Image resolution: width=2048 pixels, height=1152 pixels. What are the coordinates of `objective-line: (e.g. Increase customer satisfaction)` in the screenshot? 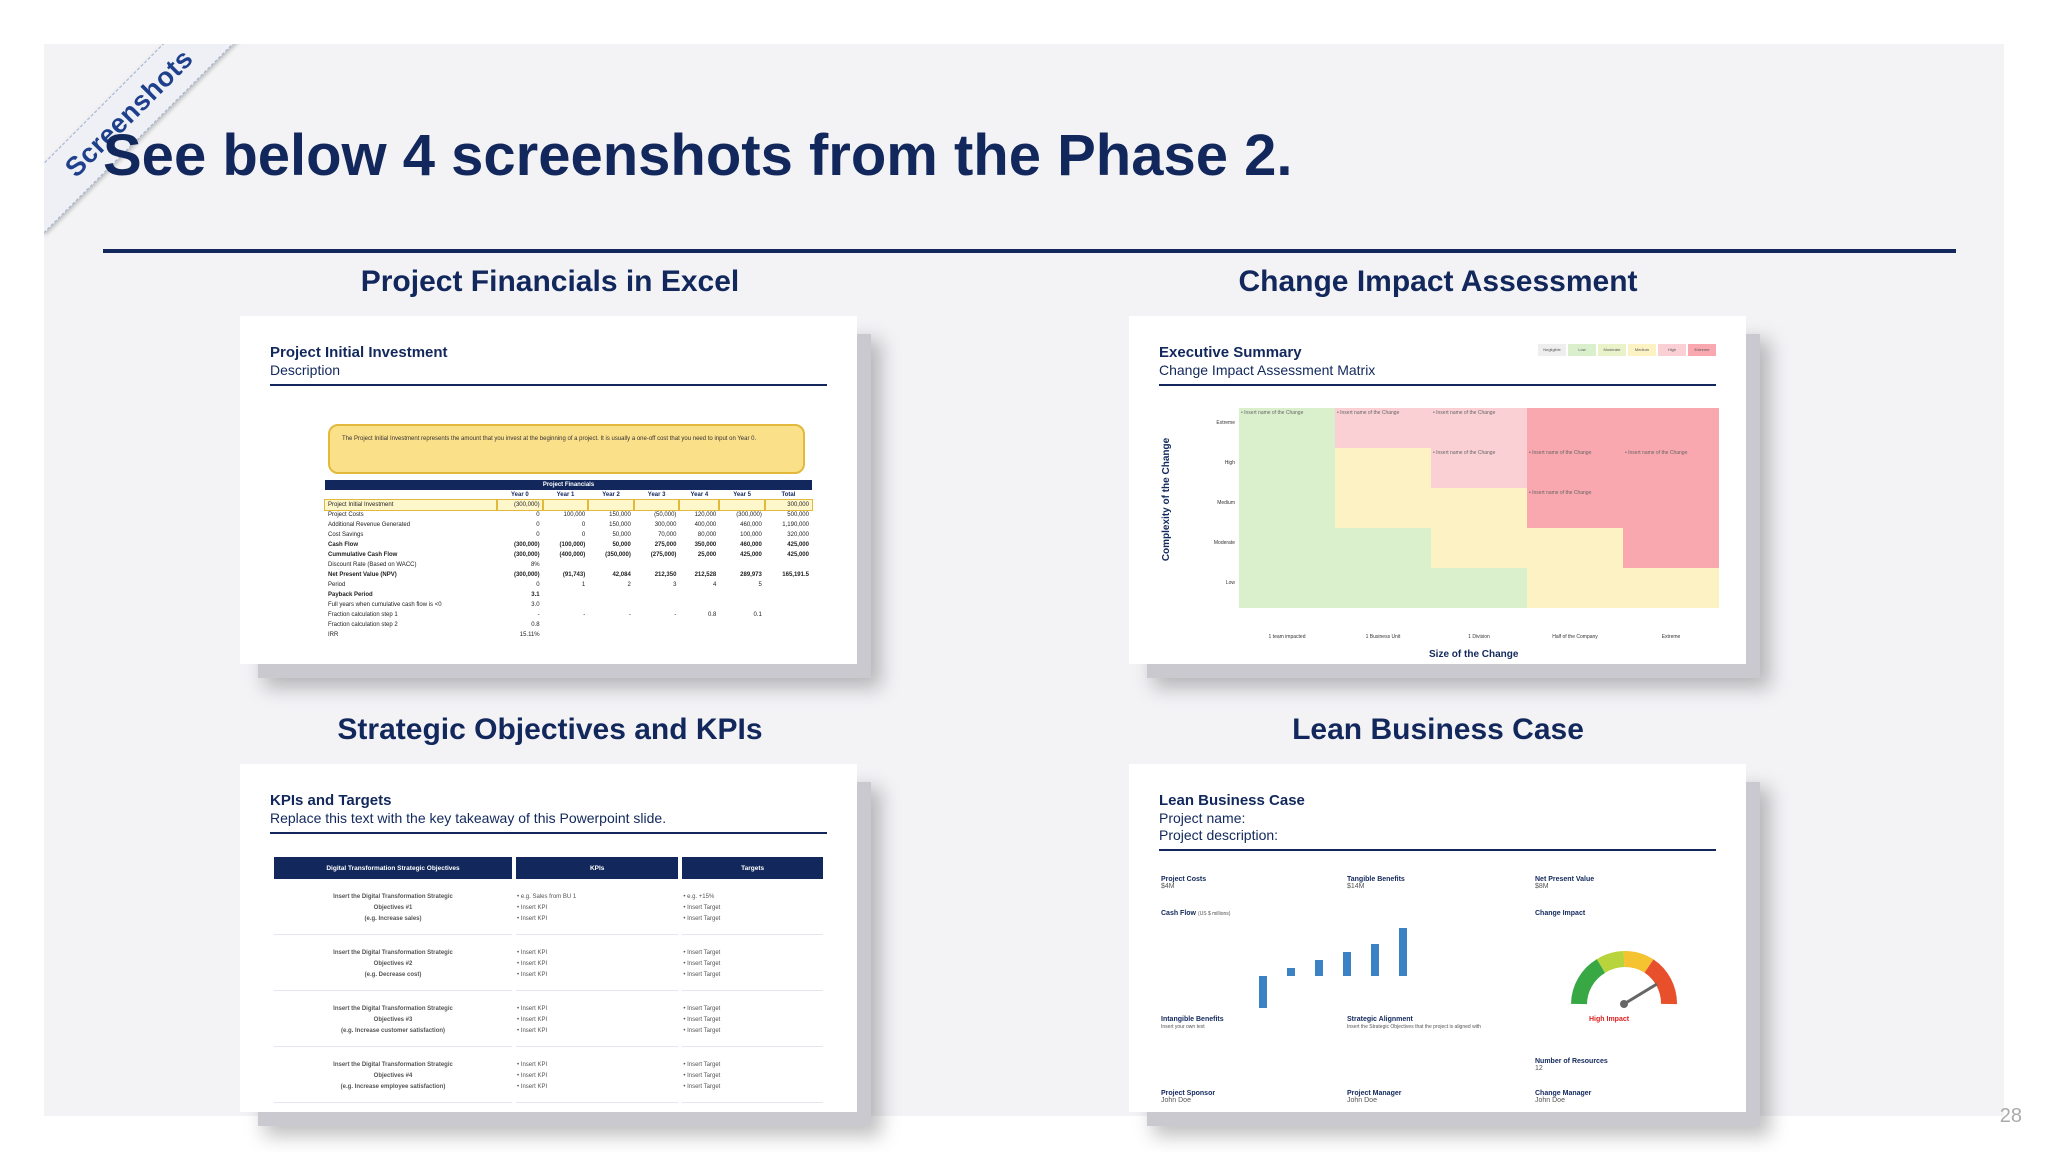 It's located at (393, 1030).